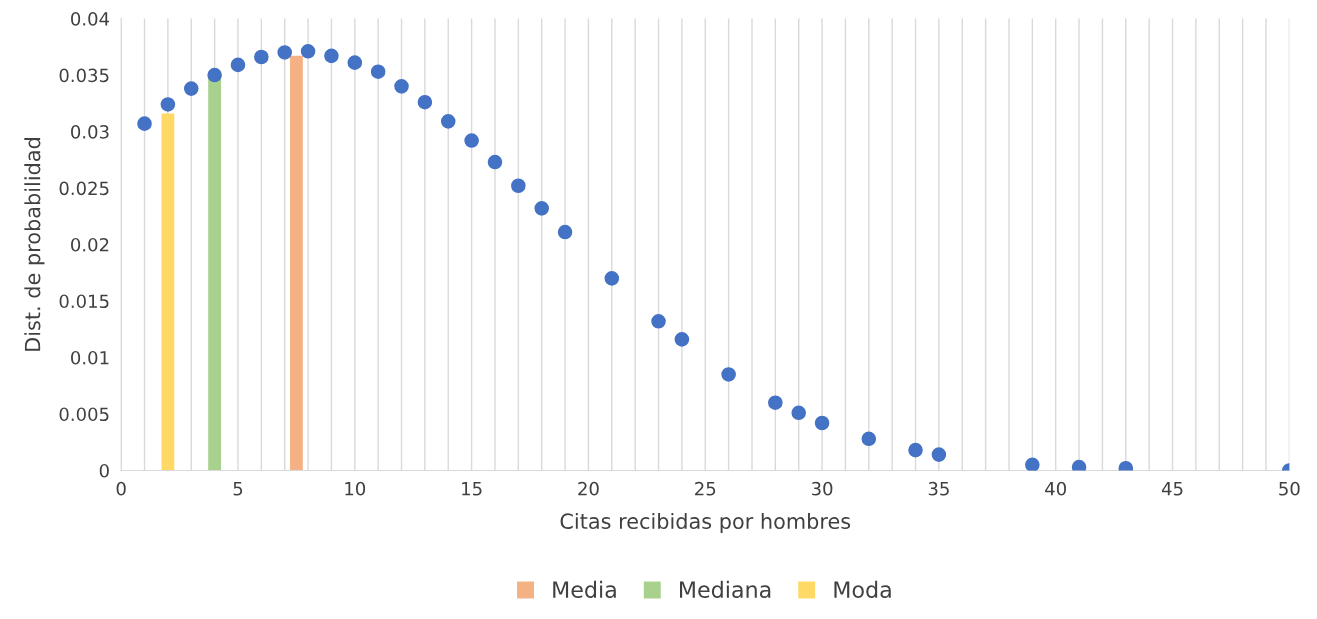  What do you see at coordinates (121, 488) in the screenshot?
I see `x-tick-label: 0` at bounding box center [121, 488].